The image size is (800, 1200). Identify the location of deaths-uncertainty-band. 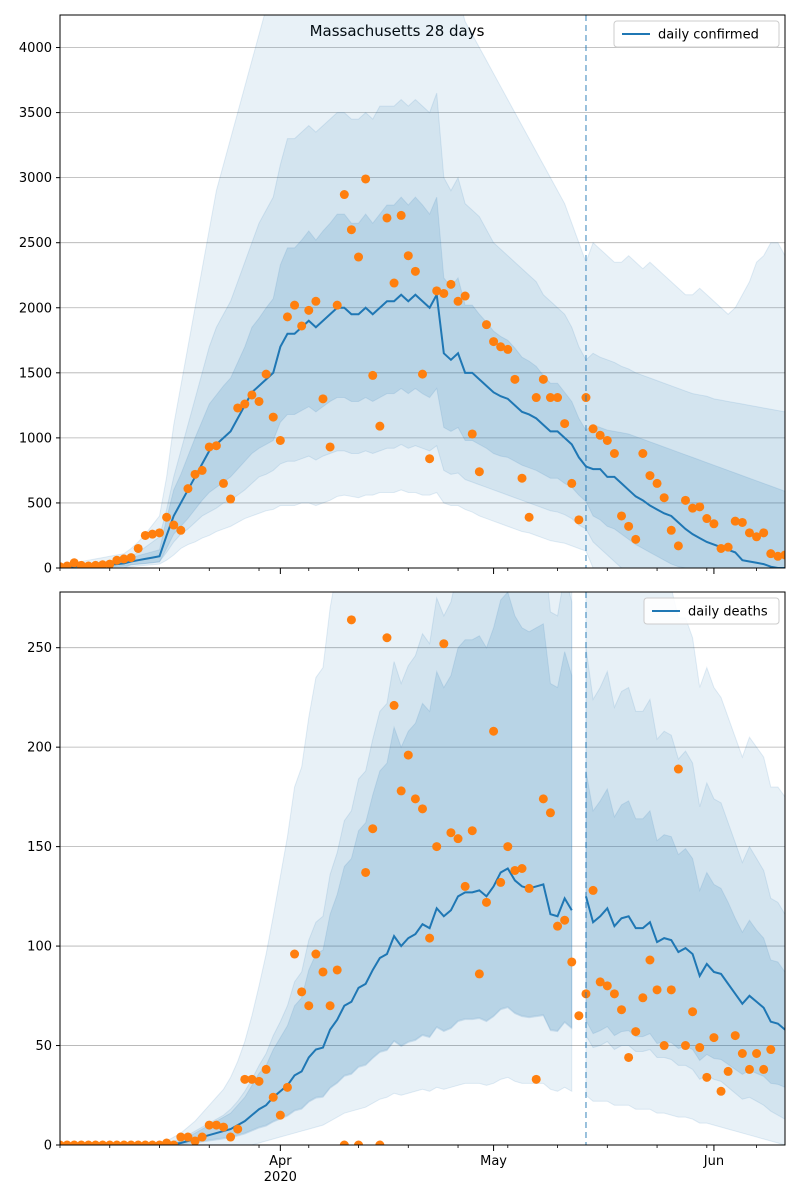
(685, 929).